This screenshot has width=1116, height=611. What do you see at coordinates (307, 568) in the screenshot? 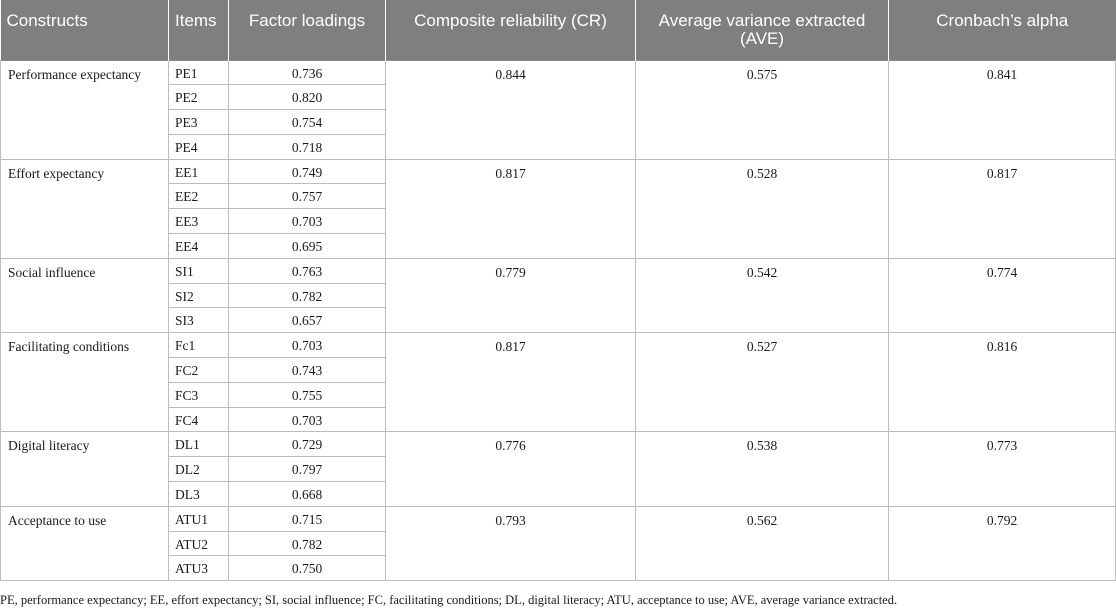
I see `factor-loading-cell: 0.750` at bounding box center [307, 568].